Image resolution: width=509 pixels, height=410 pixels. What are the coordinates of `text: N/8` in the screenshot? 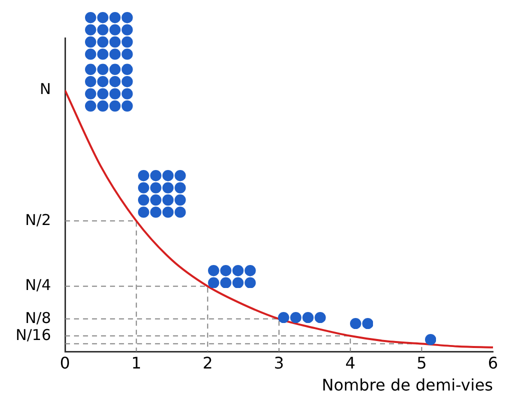 It's located at (38, 317).